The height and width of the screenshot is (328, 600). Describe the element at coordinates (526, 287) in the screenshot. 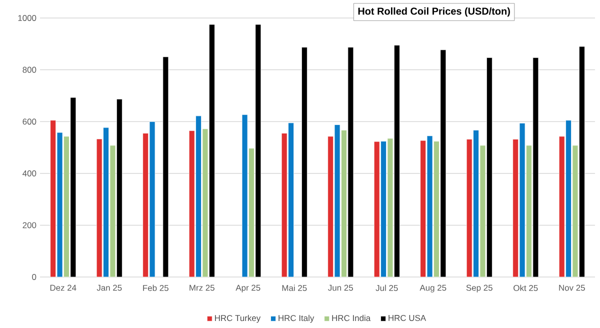

I see `x-tick-label: Okt 25` at that location.